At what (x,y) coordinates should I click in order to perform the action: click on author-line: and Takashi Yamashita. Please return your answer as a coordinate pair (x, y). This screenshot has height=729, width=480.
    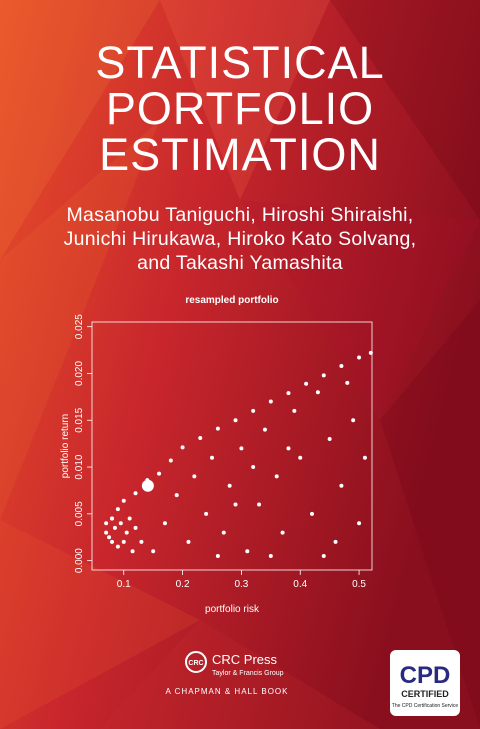
    Looking at the image, I should click on (240, 263).